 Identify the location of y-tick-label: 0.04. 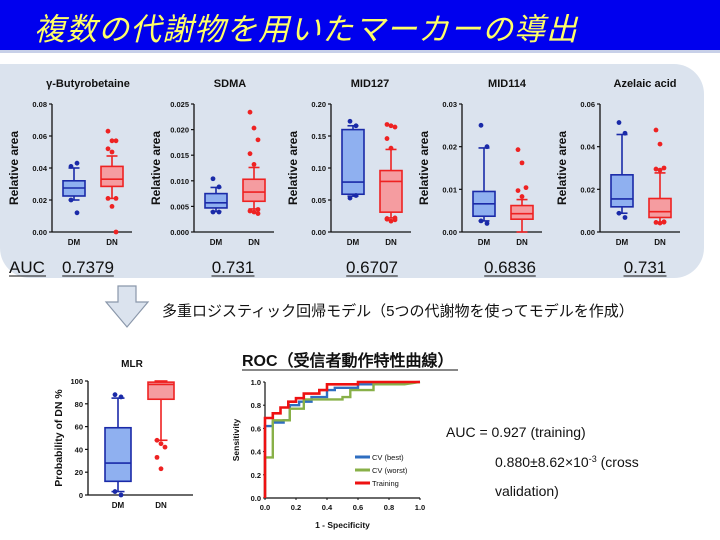
(39, 168).